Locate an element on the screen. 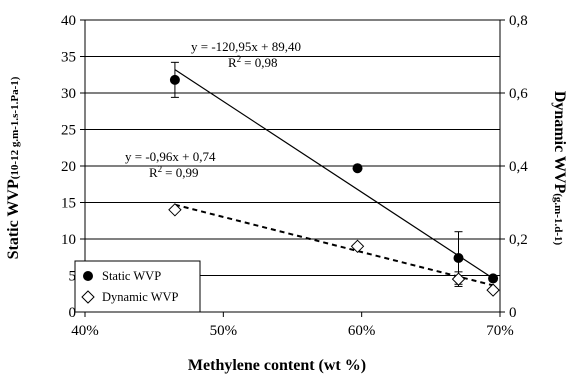 The image size is (568, 376). right-tick-label: 0,4 is located at coordinates (518, 167).